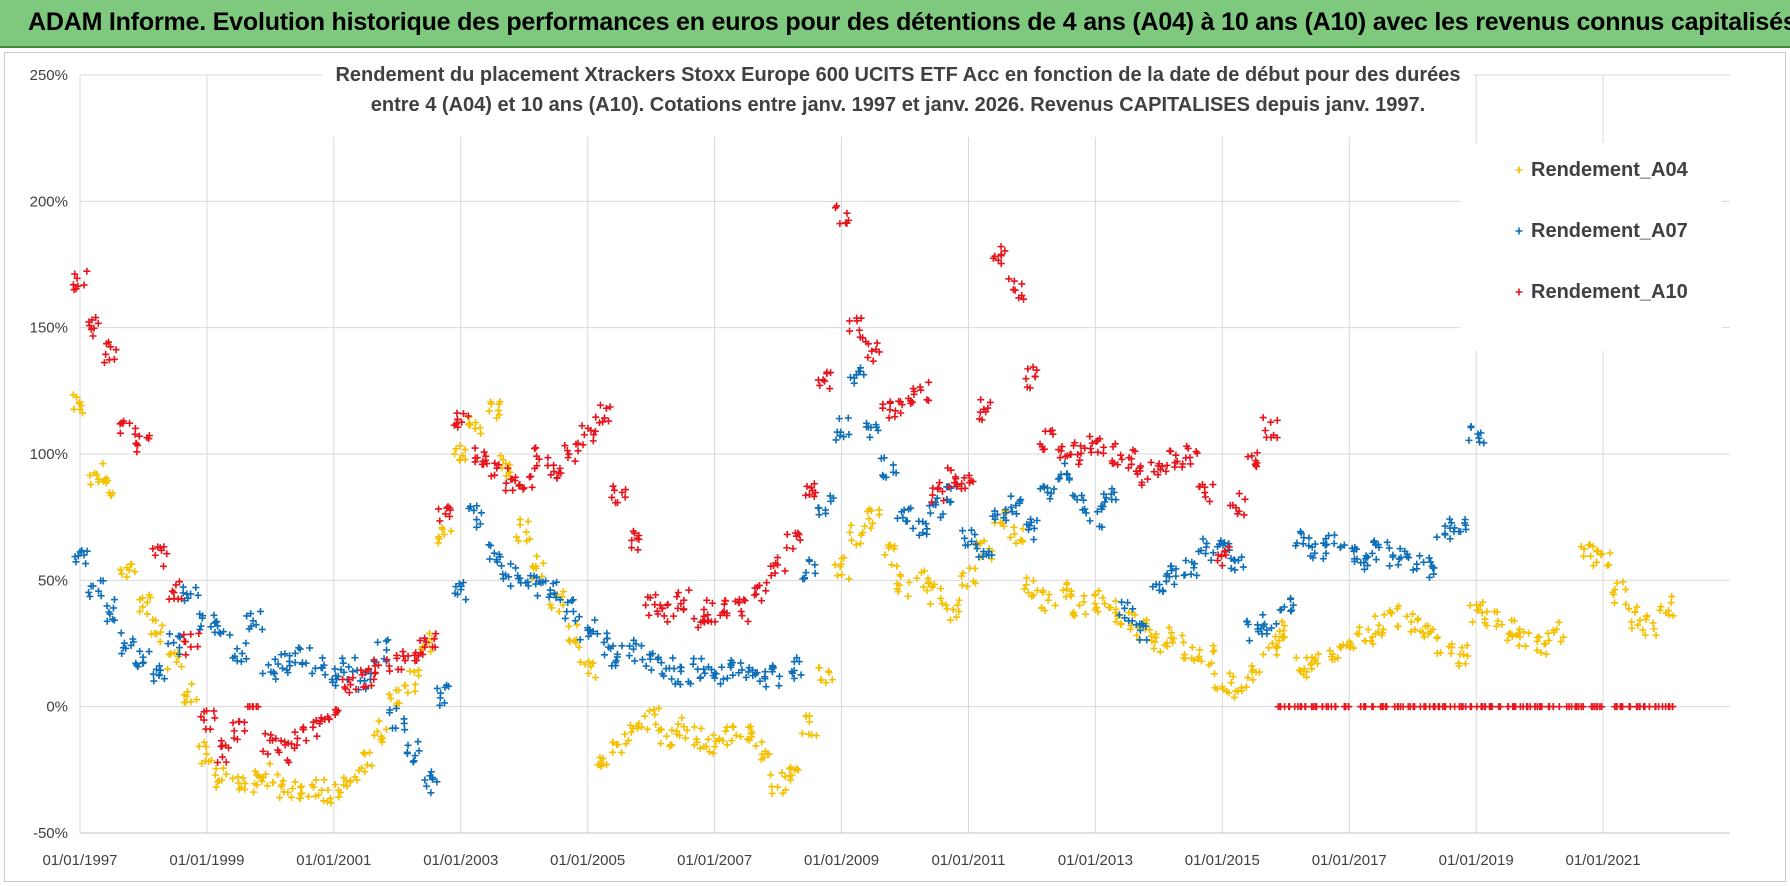 The image size is (1790, 886). What do you see at coordinates (49, 201) in the screenshot?
I see `y-tick-label: 200%` at bounding box center [49, 201].